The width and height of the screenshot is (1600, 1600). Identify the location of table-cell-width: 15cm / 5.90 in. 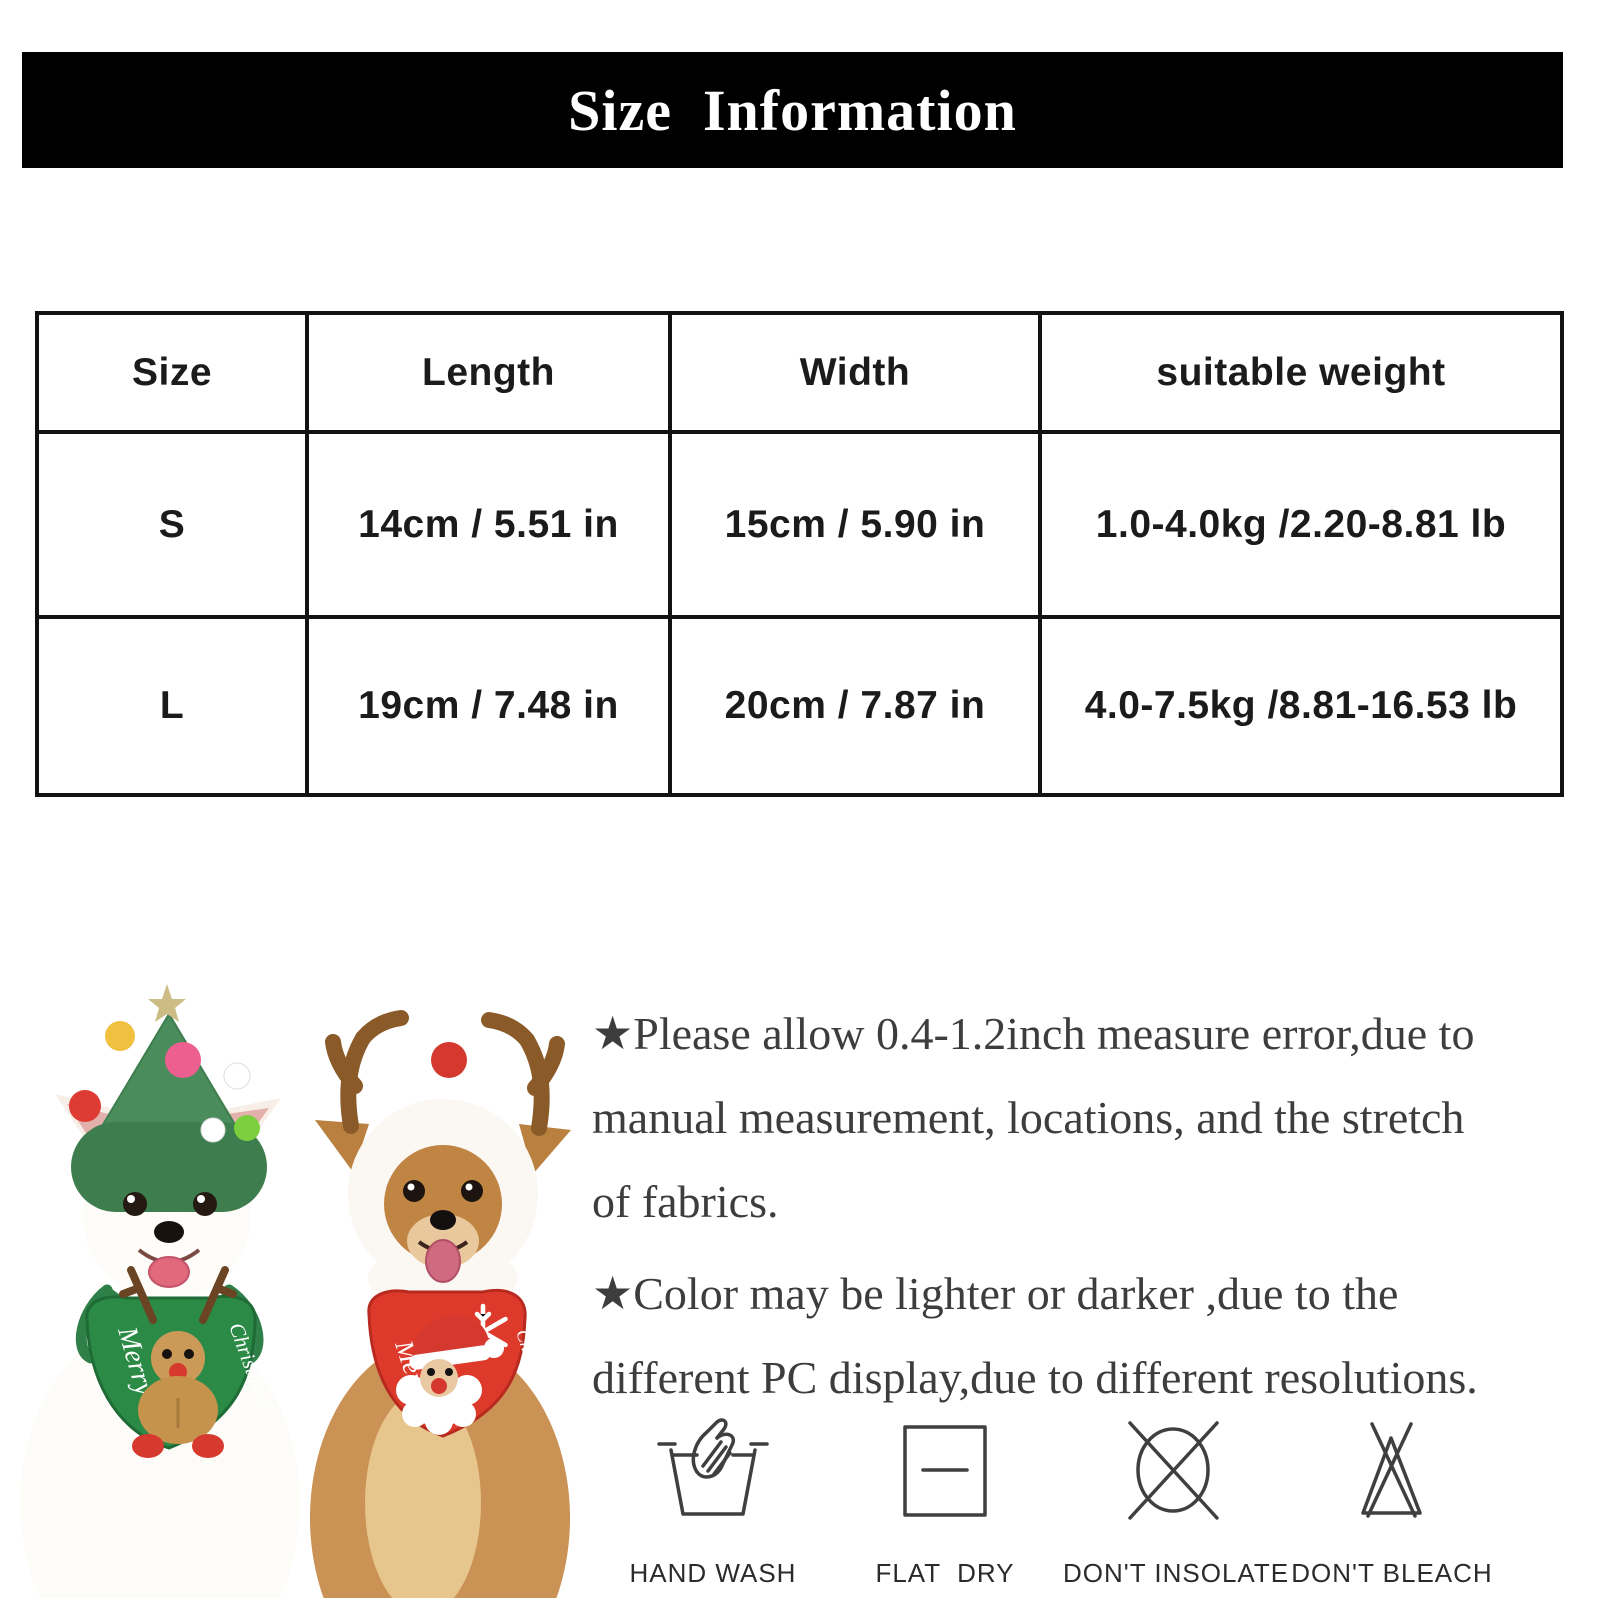
(855, 524).